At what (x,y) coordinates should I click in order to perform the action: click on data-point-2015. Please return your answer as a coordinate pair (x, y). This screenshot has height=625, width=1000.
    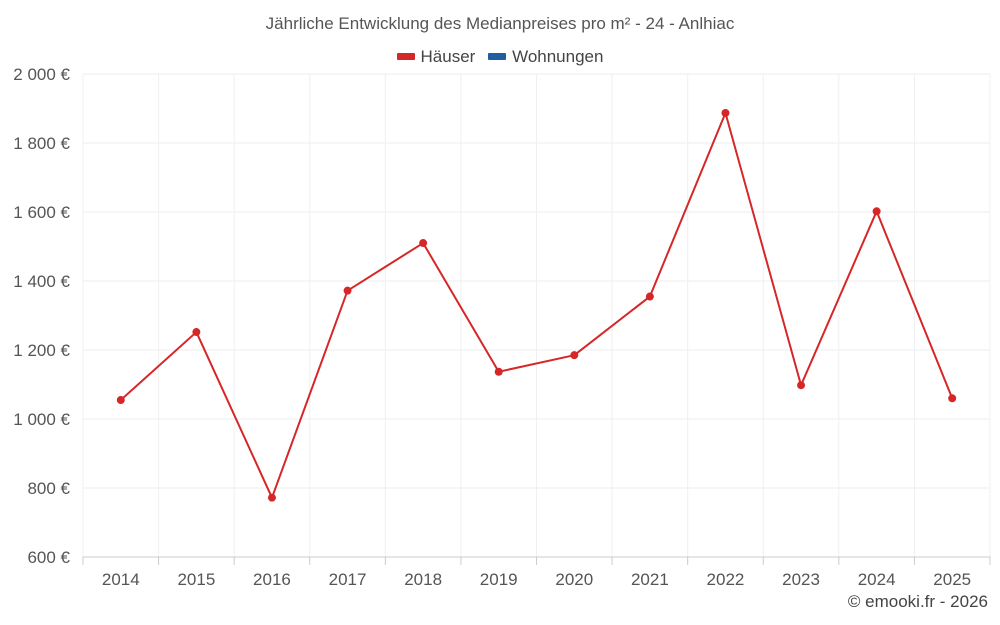
    Looking at the image, I should click on (196, 332).